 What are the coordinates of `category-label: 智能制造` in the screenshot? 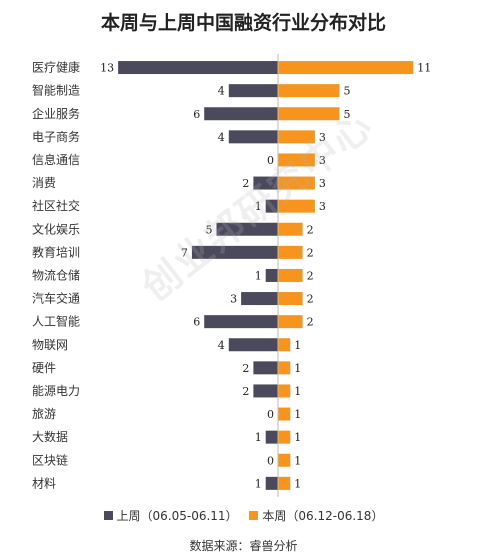 It's located at (56, 90).